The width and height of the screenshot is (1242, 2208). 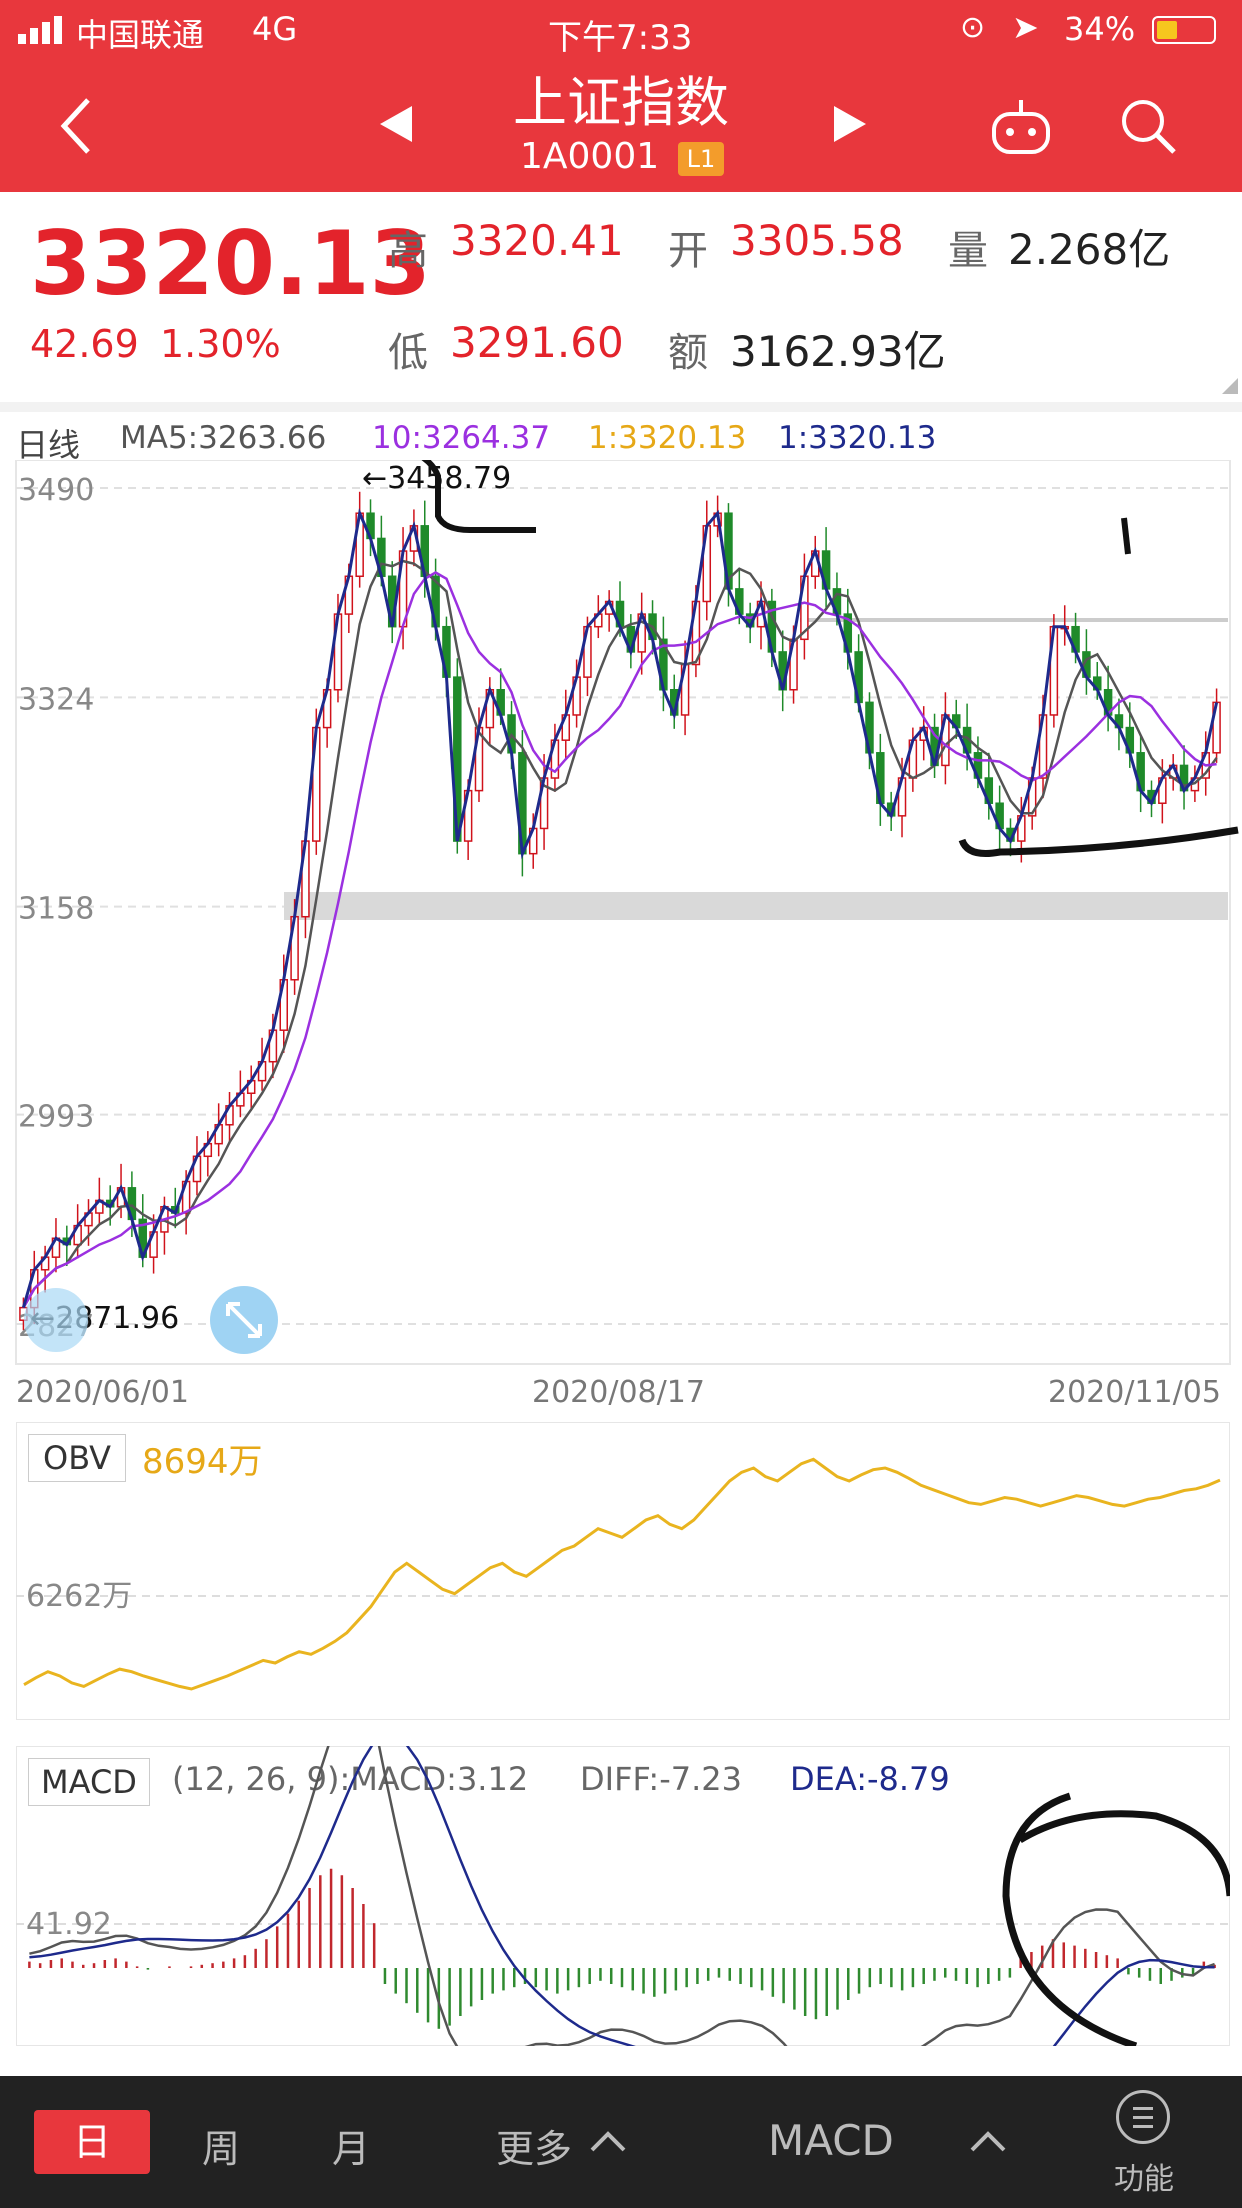 I want to click on expand-icon, so click(x=244, y=1320).